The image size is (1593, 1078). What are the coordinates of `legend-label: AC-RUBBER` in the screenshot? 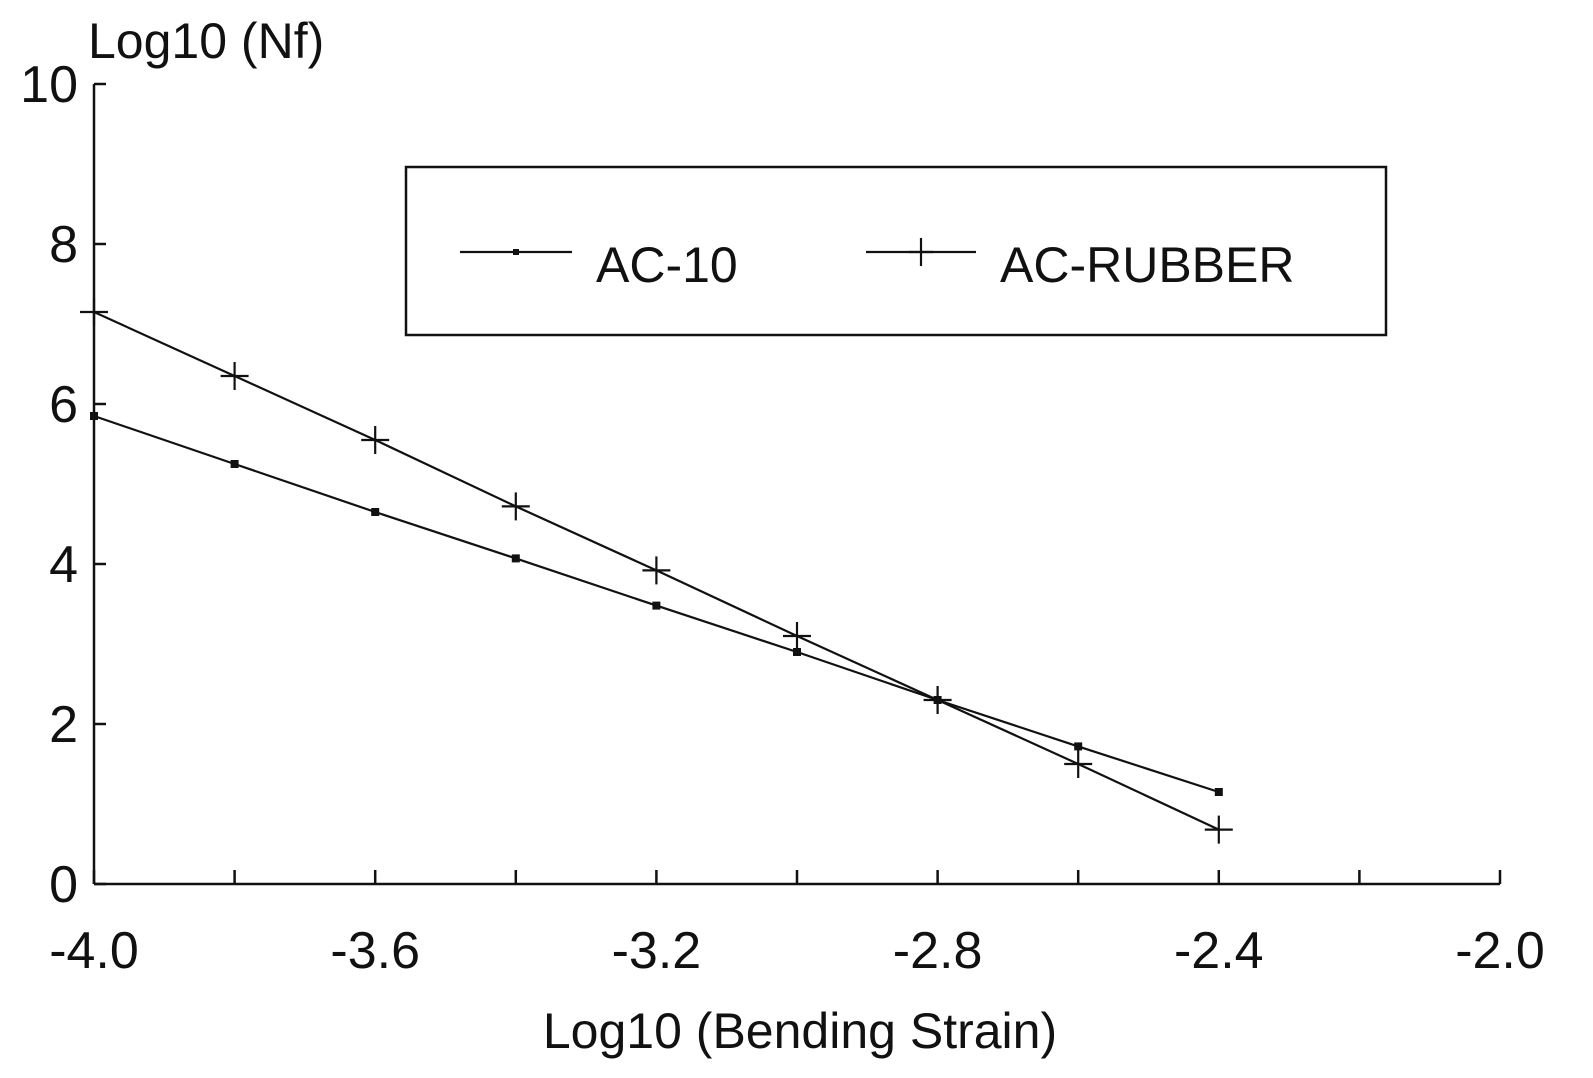 It's located at (1147, 265).